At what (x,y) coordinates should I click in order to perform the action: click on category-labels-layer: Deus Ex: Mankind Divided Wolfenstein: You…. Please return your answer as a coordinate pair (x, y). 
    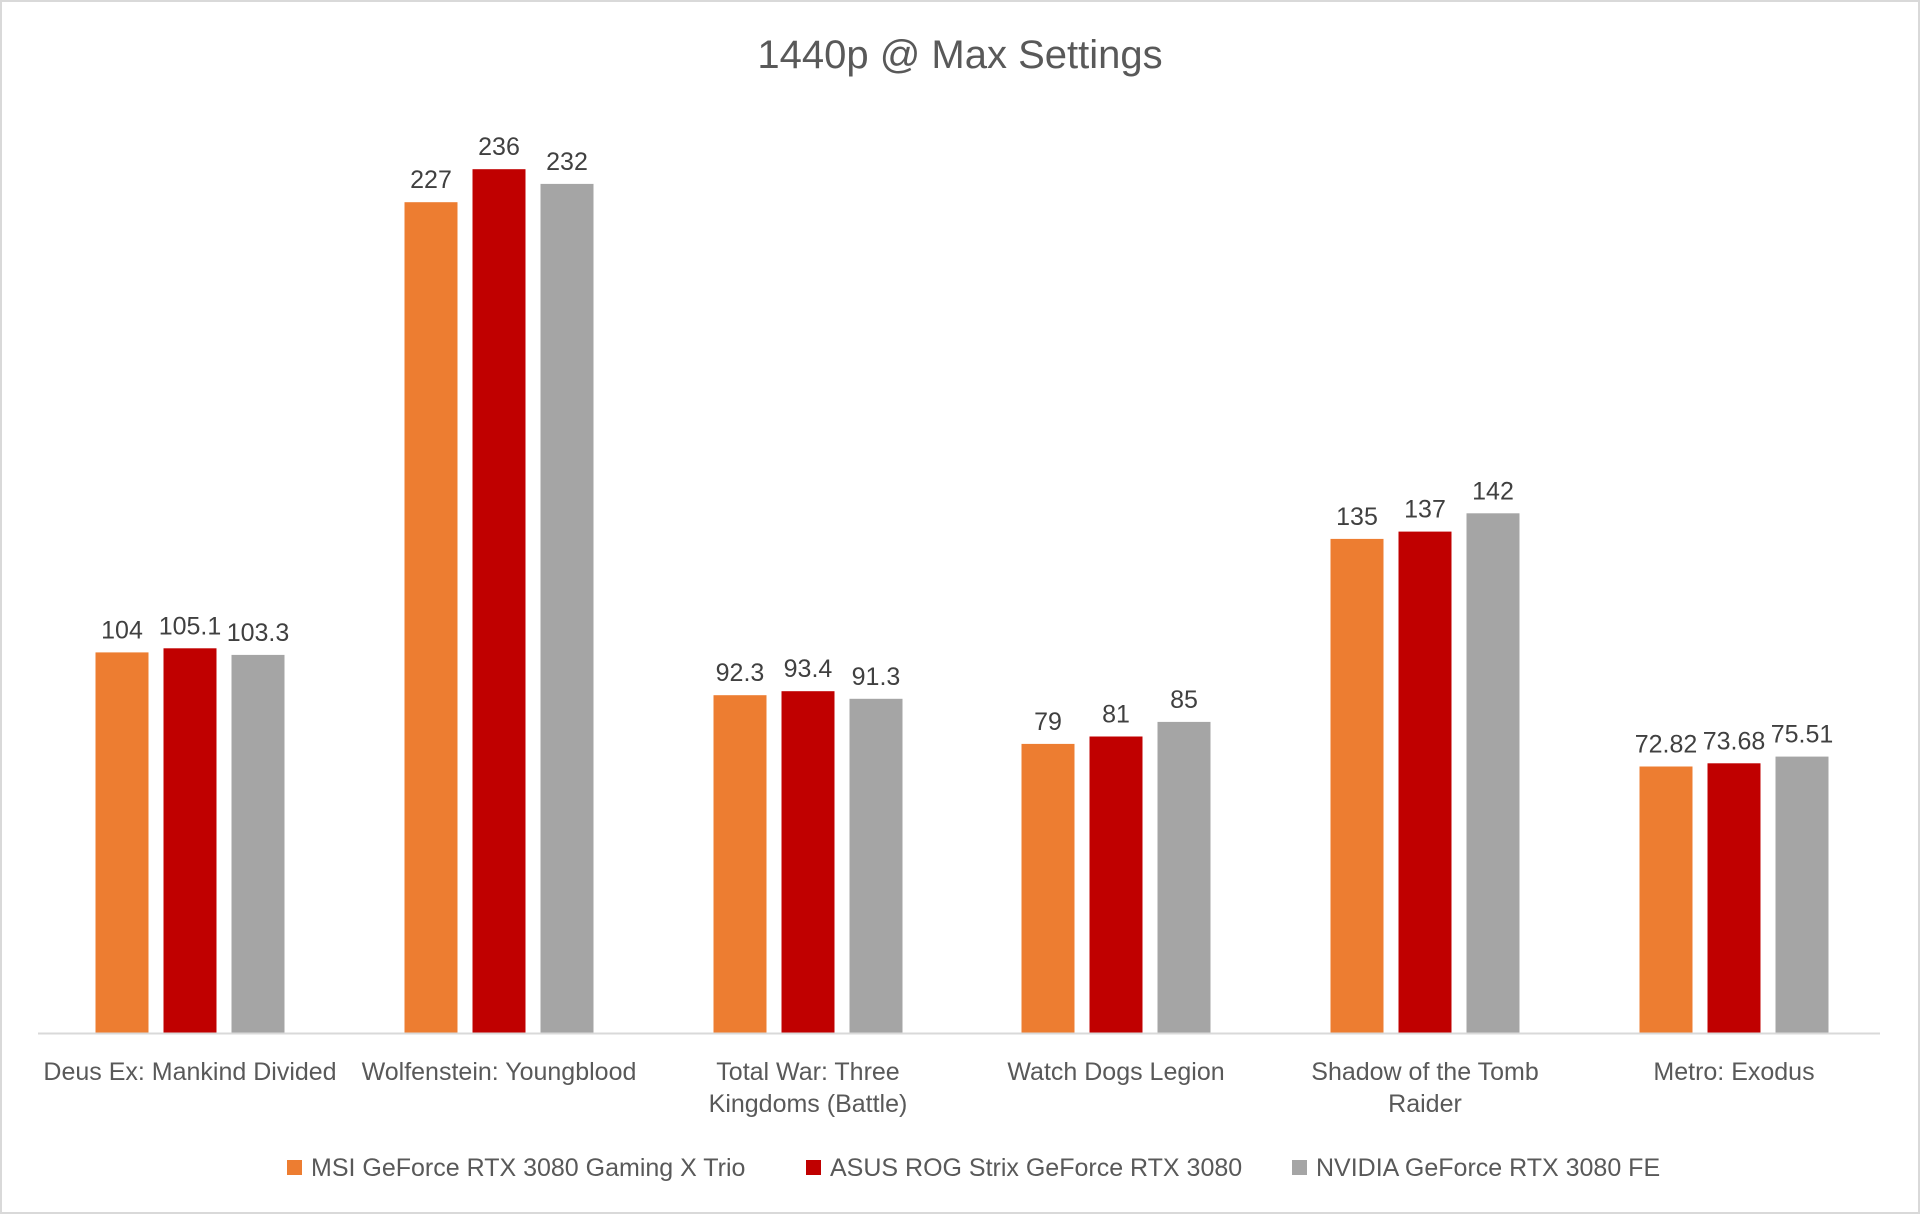
    Looking at the image, I should click on (928, 1088).